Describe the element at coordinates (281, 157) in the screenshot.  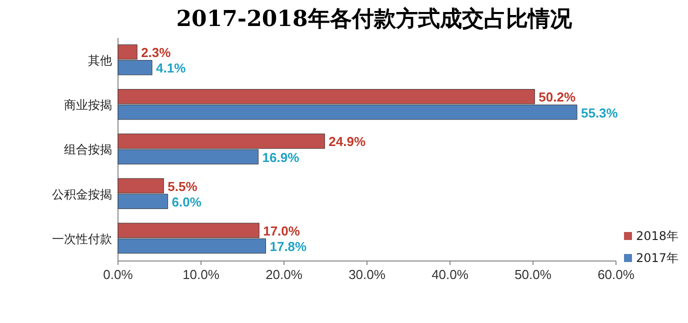
I see `data-label: 16.9%` at that location.